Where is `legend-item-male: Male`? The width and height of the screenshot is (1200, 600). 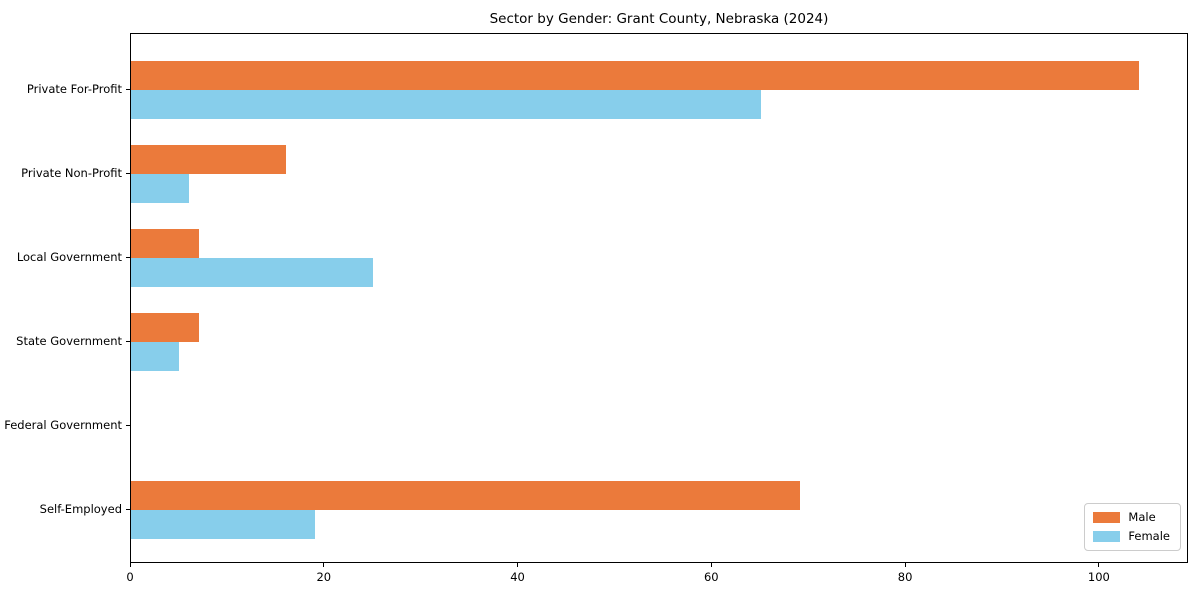 legend-item-male: Male is located at coordinates (1131, 517).